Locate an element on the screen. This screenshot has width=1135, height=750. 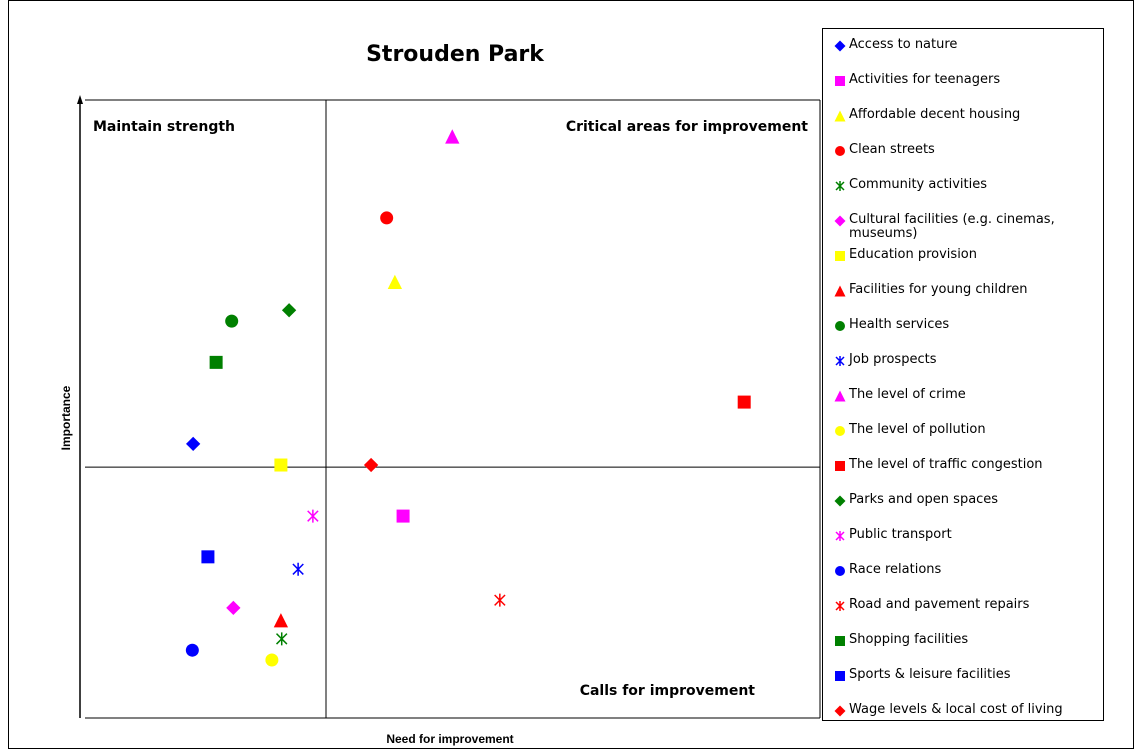
legend-label: The level of traffic congestion is located at coordinates (946, 464).